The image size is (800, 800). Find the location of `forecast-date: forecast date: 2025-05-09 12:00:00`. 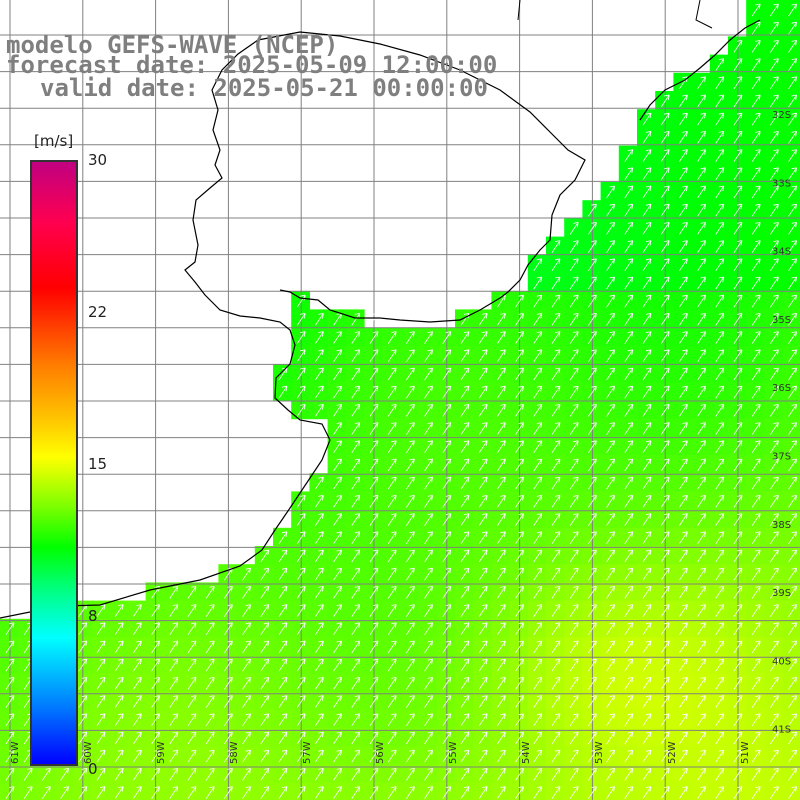

forecast-date: forecast date: 2025-05-09 12:00:00 is located at coordinates (252, 65).